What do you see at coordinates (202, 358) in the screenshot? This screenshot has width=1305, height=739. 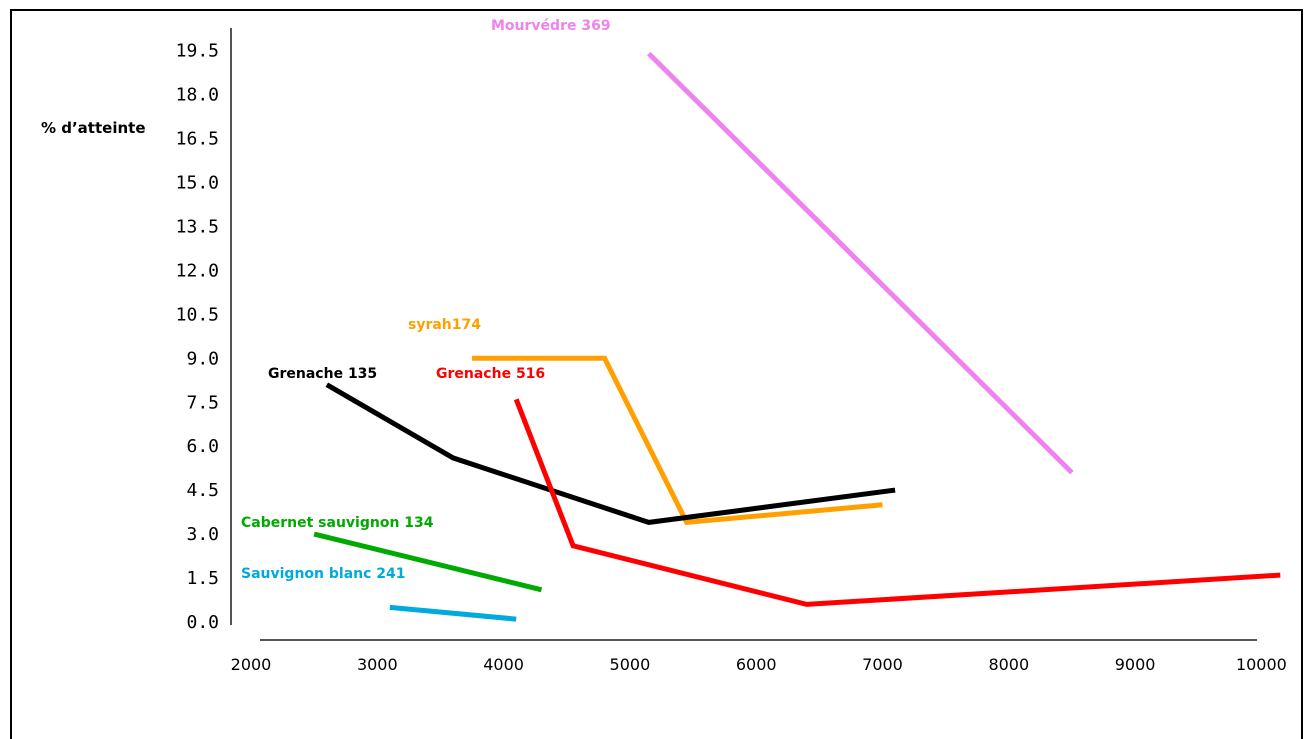 I see `y-tick-label: 9.0` at bounding box center [202, 358].